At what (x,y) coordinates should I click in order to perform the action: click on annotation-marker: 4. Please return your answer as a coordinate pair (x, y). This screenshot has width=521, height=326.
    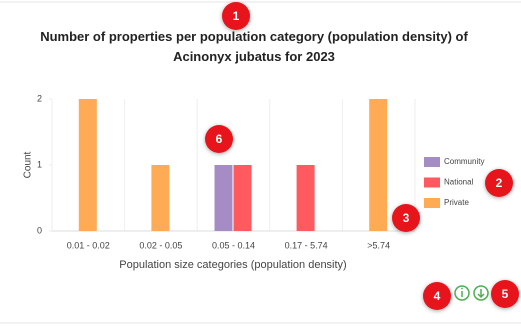
    Looking at the image, I should click on (437, 296).